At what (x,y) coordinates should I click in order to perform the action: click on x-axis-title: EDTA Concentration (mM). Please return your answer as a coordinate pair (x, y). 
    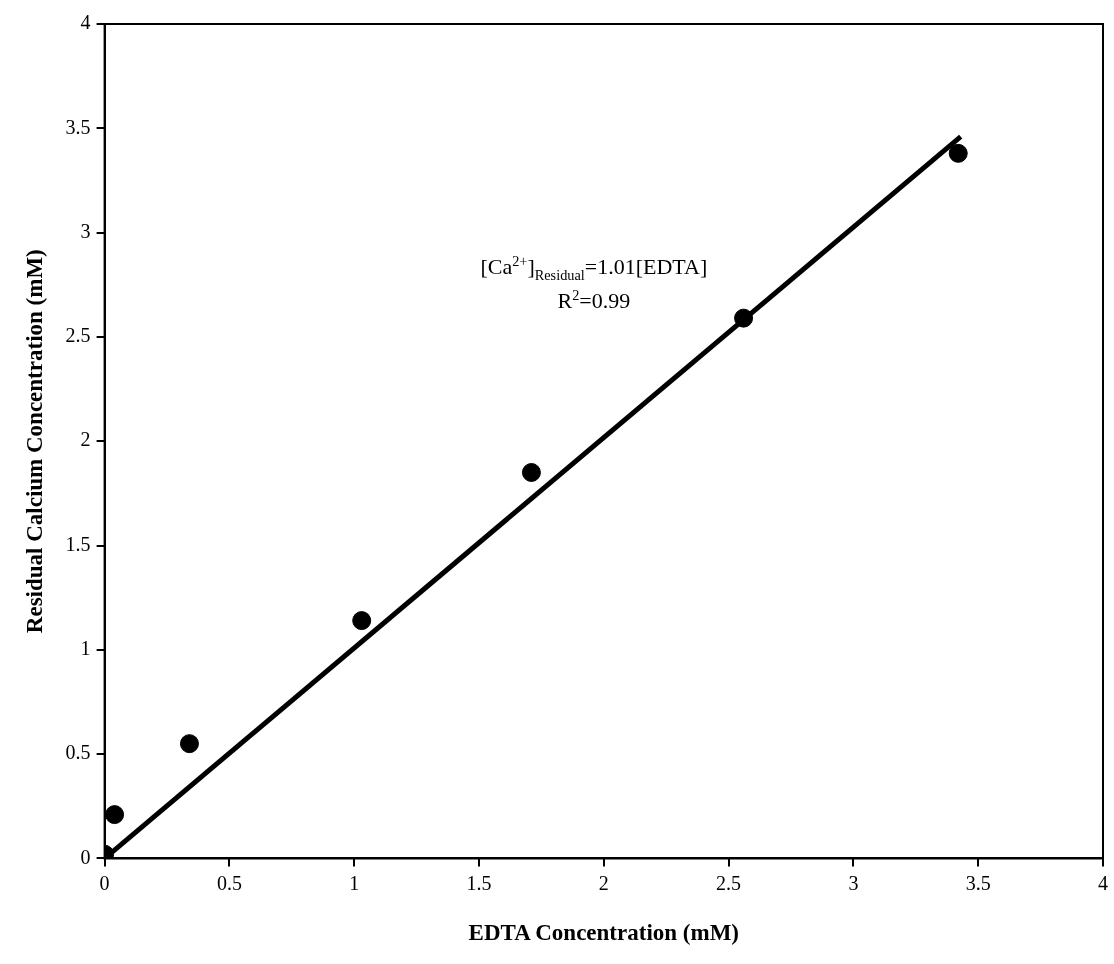
    Looking at the image, I should click on (604, 933).